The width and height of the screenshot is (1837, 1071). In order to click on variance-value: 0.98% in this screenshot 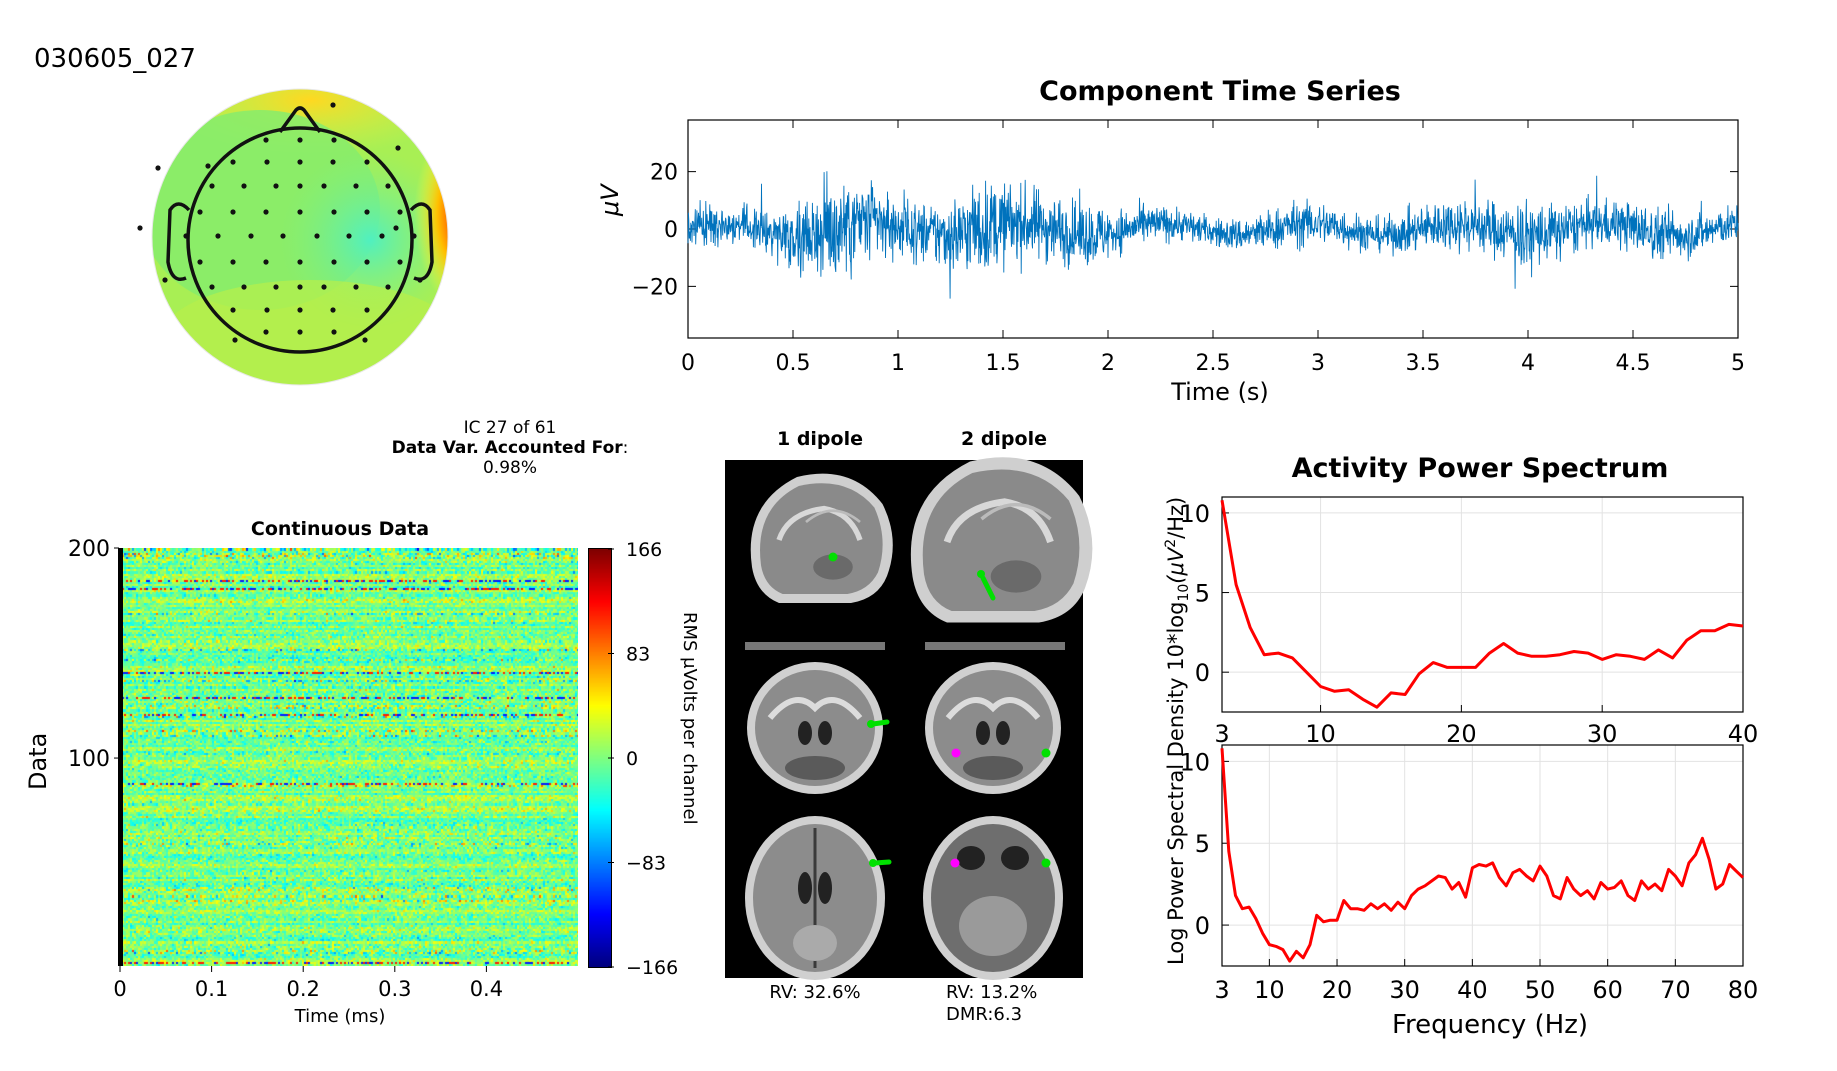, I will do `click(509, 468)`.